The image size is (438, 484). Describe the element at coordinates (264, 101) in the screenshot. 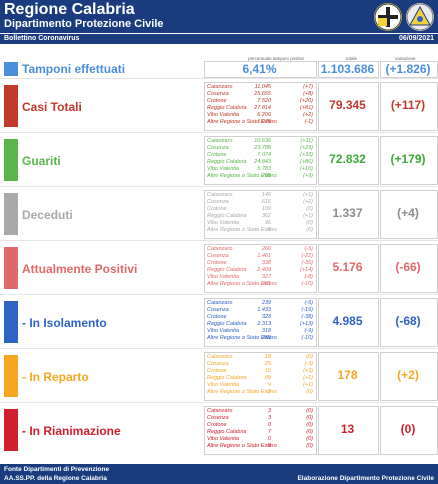

I see `province-value: 7.520` at that location.